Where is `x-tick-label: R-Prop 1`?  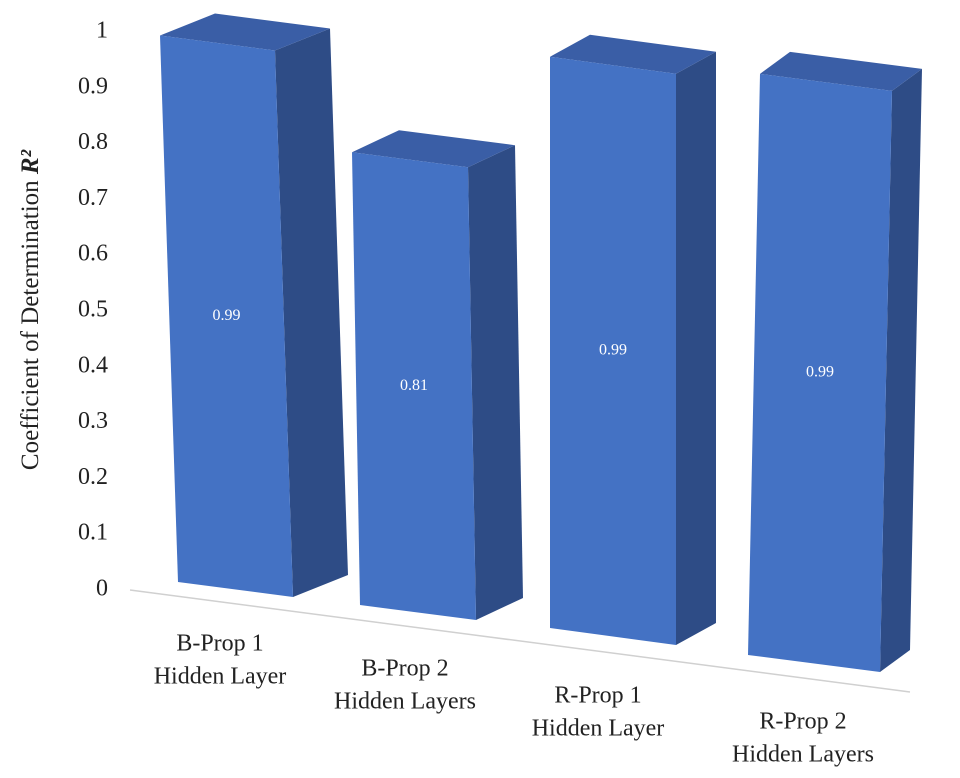 x-tick-label: R-Prop 1 is located at coordinates (597, 696).